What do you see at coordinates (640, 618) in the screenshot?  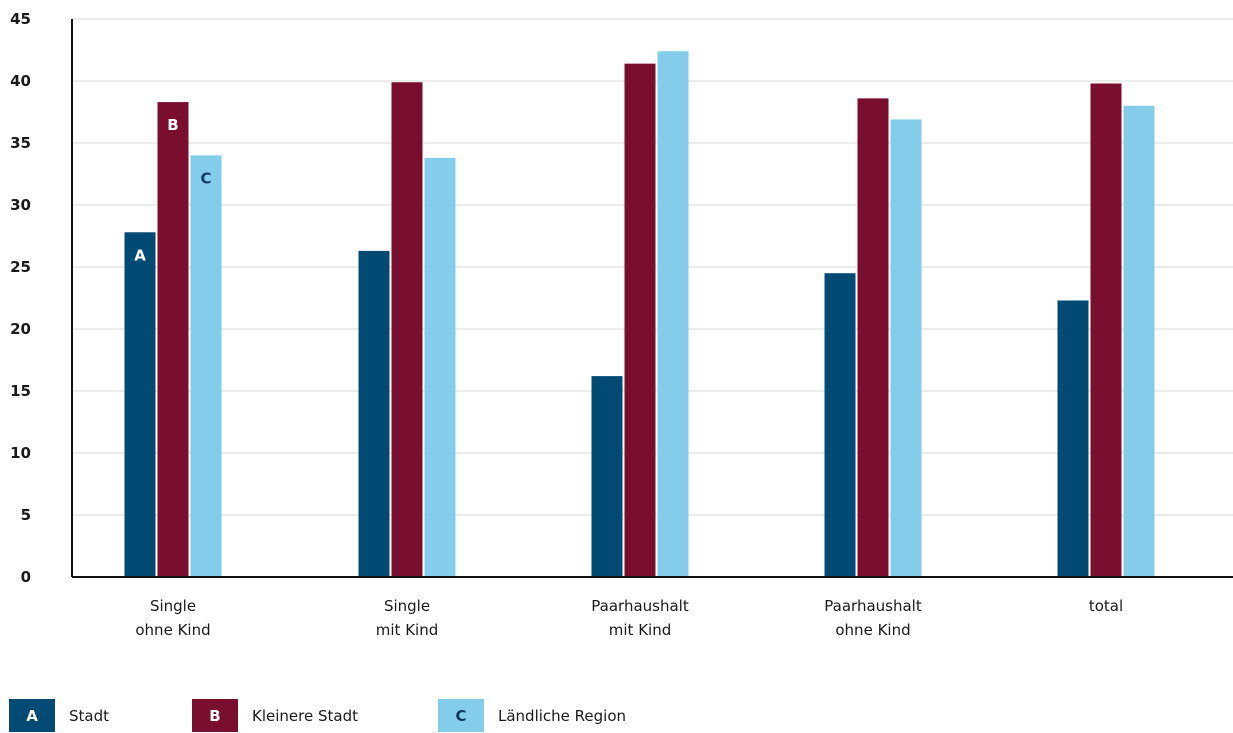 I see `x-tick-label: Paarhaushalt mit Kind` at bounding box center [640, 618].